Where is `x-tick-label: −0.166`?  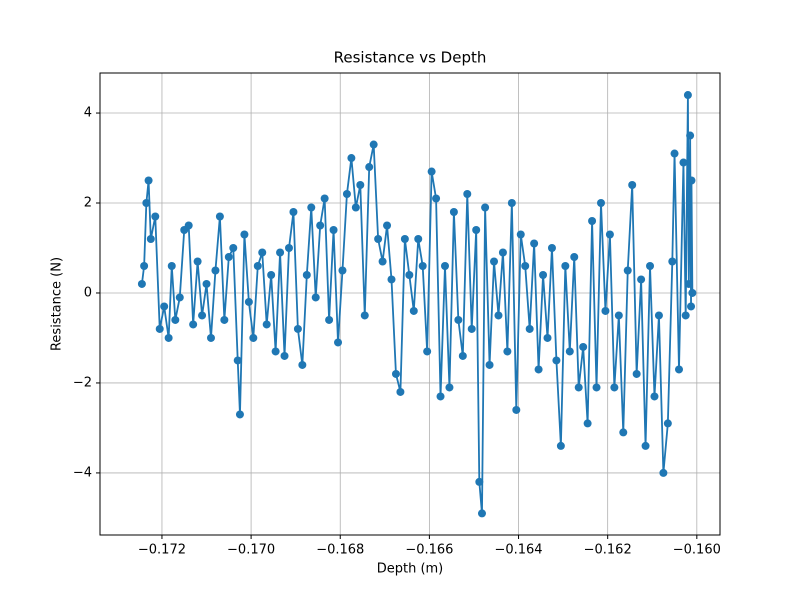
x-tick-label: −0.166 is located at coordinates (429, 550).